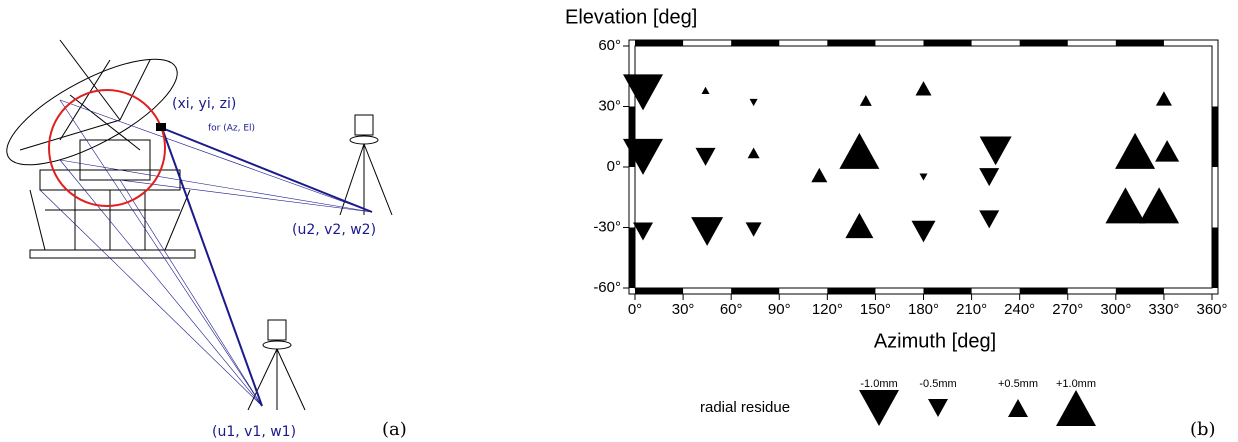 This screenshot has width=1238, height=442. Describe the element at coordinates (1163, 309) in the screenshot. I see `x-tick-label: 330°` at that location.